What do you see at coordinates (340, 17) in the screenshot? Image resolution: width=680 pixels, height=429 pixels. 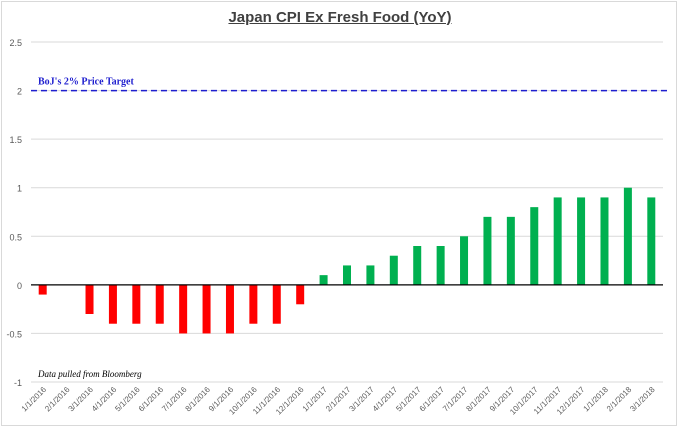 I see `chart-title: Japan CPI Ex Fresh Food (YoY)` at bounding box center [340, 17].